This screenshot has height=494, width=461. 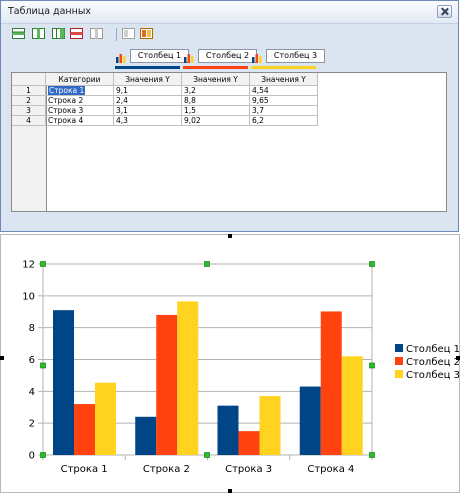 I want to click on cell-text: 8,8, so click(x=190, y=100).